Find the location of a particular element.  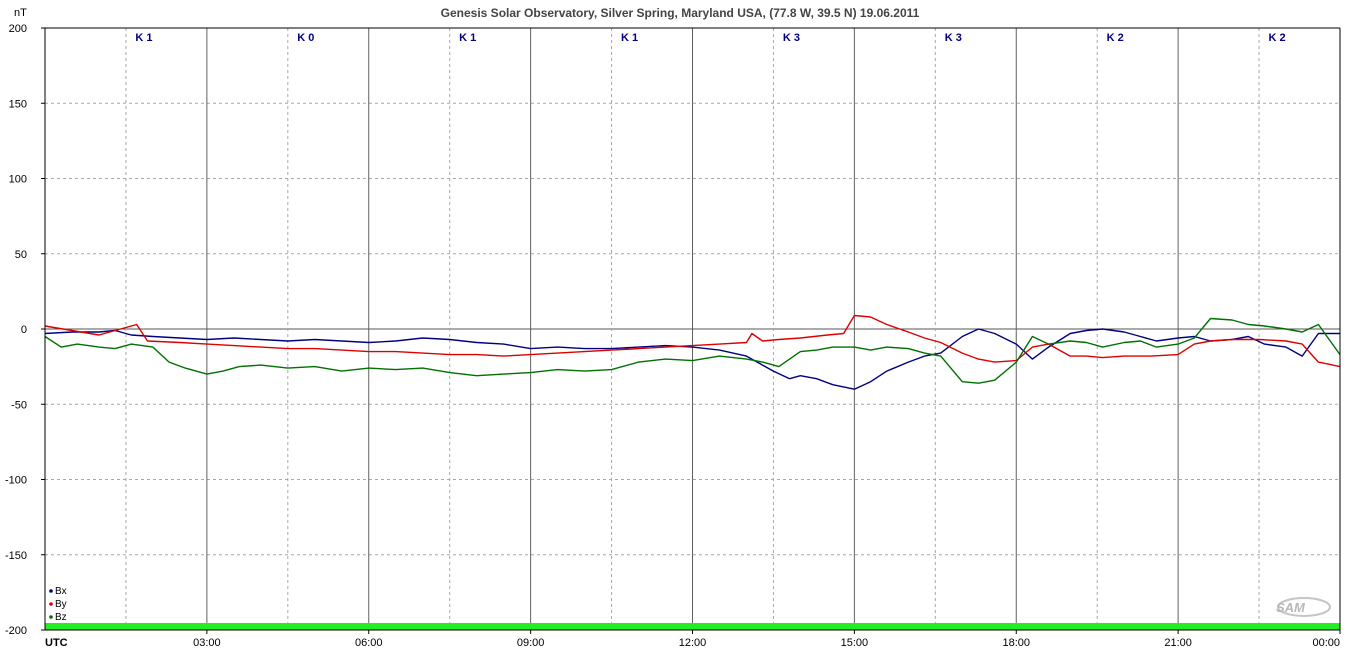

y-axis-unit-label: nT is located at coordinates (20, 13).